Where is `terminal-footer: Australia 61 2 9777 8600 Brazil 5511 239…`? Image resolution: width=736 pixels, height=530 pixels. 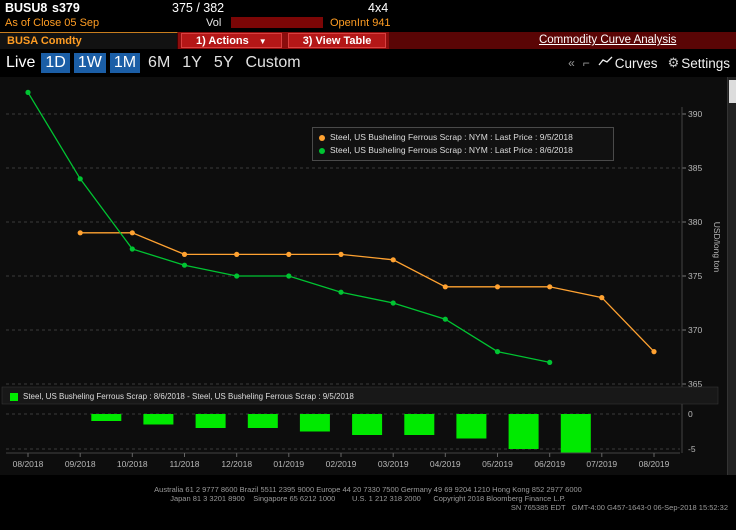 terminal-footer: Australia 61 2 9777 8600 Brazil 5511 239… is located at coordinates (368, 502).